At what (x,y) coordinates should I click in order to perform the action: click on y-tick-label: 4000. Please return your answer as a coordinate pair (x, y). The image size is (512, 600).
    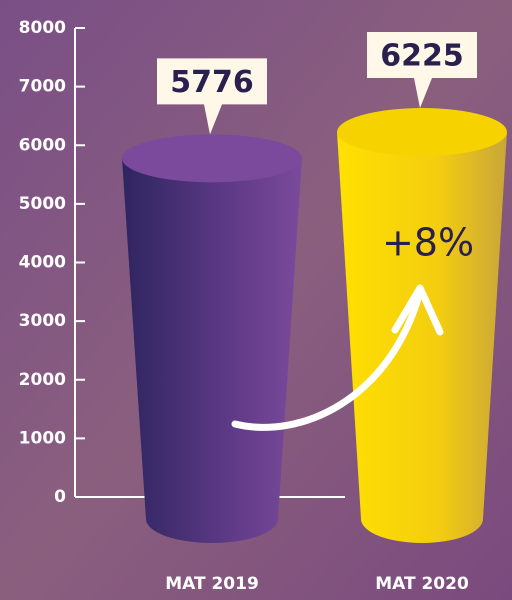
    Looking at the image, I should click on (42, 263).